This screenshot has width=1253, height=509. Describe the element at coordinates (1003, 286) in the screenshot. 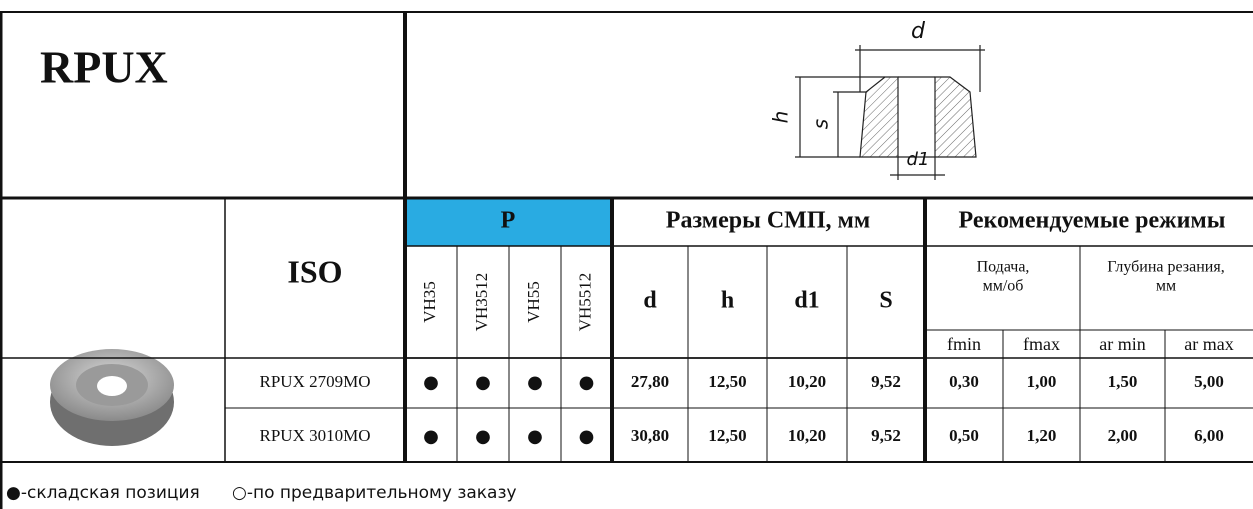

I see `cell-text: мм/об` at that location.